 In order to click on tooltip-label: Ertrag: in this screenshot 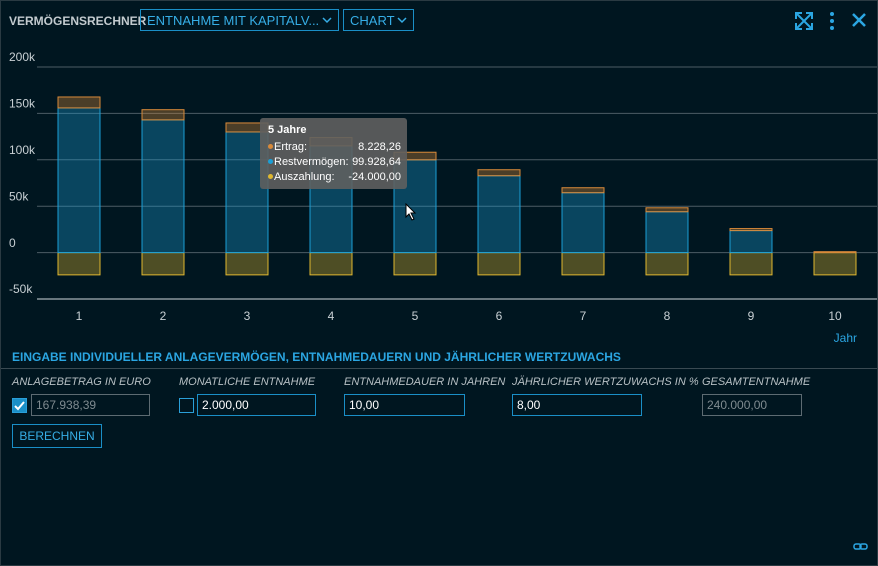, I will do `click(290, 147)`.